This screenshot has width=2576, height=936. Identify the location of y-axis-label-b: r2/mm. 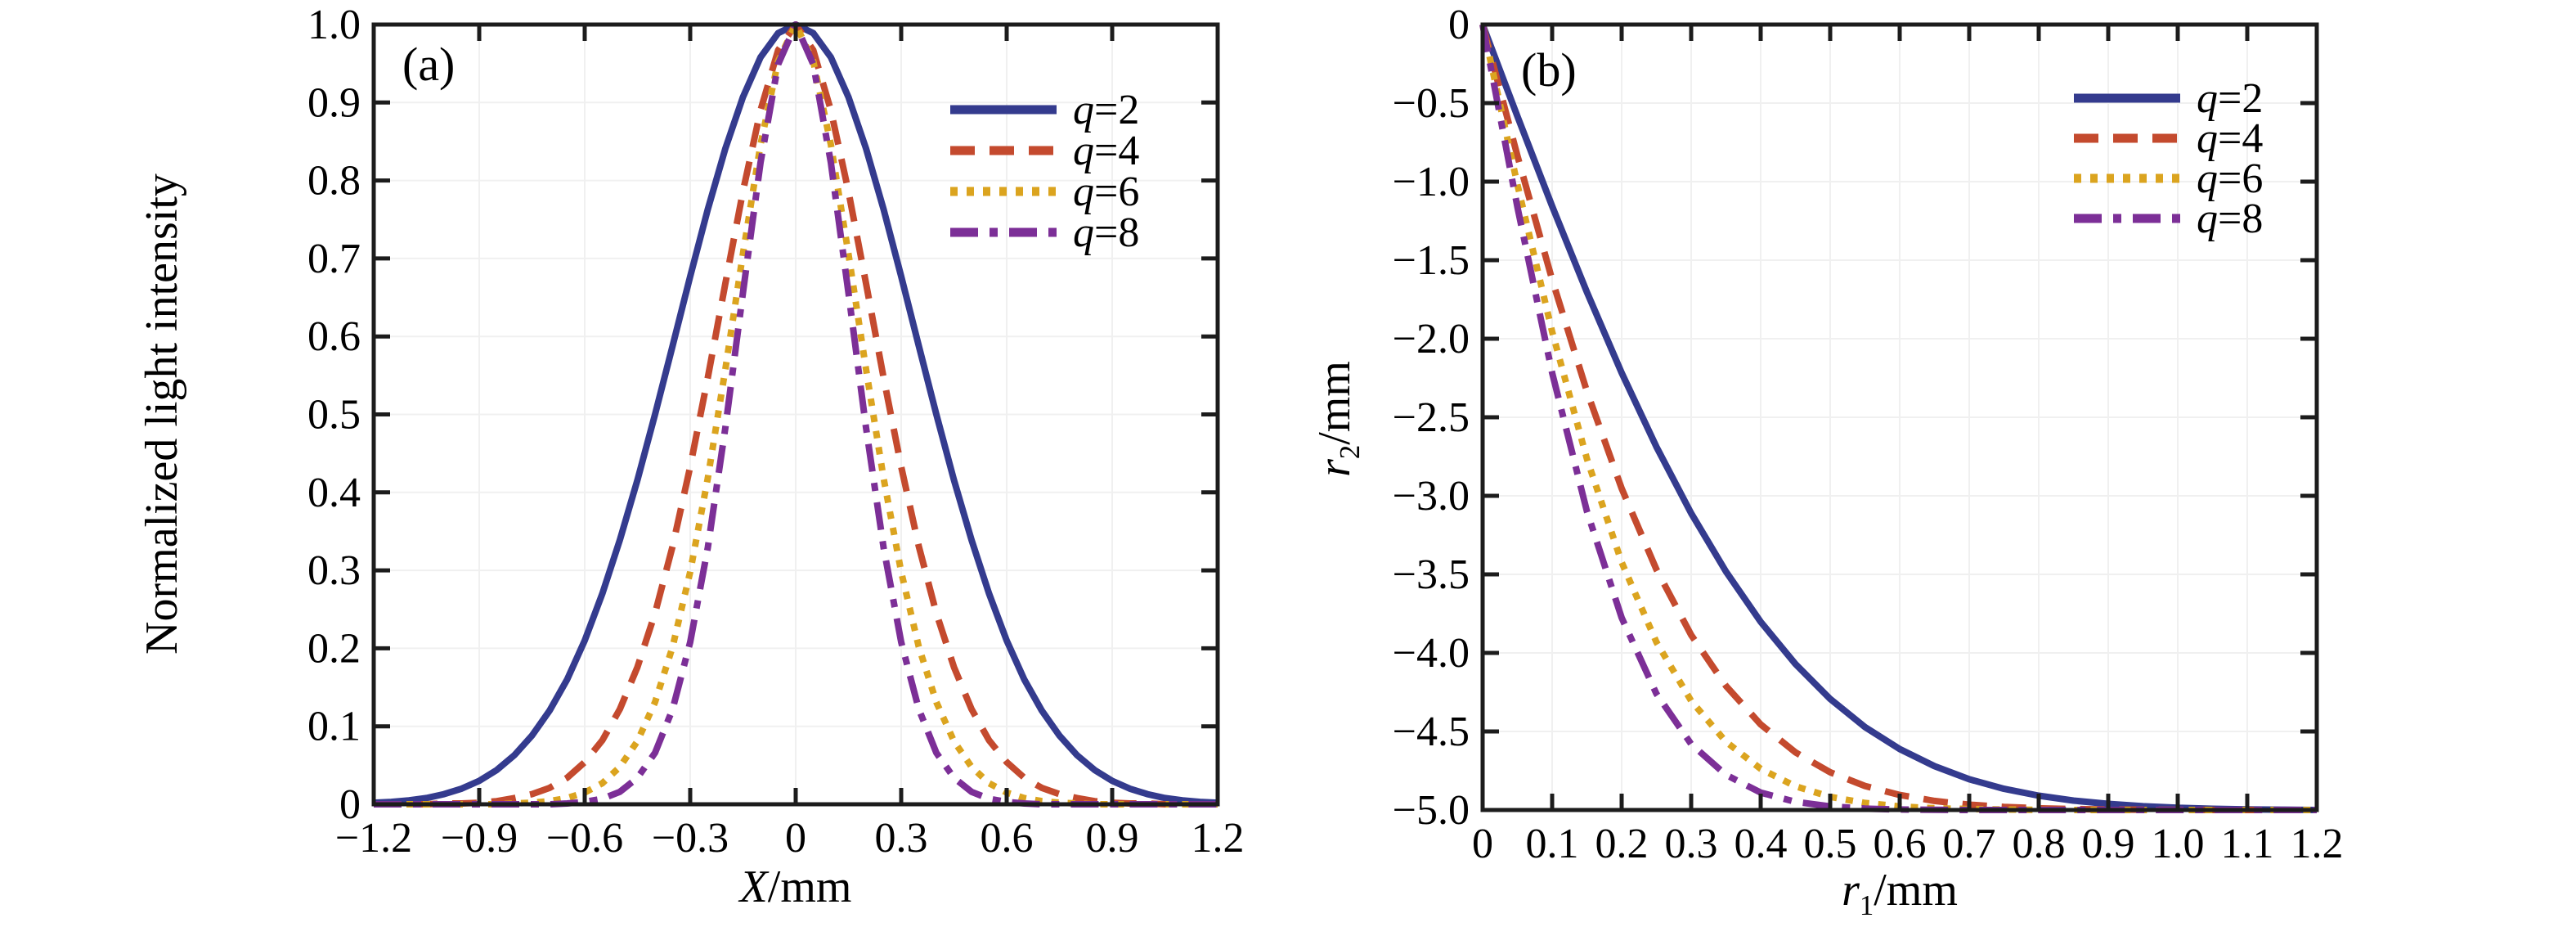
(1334, 419).